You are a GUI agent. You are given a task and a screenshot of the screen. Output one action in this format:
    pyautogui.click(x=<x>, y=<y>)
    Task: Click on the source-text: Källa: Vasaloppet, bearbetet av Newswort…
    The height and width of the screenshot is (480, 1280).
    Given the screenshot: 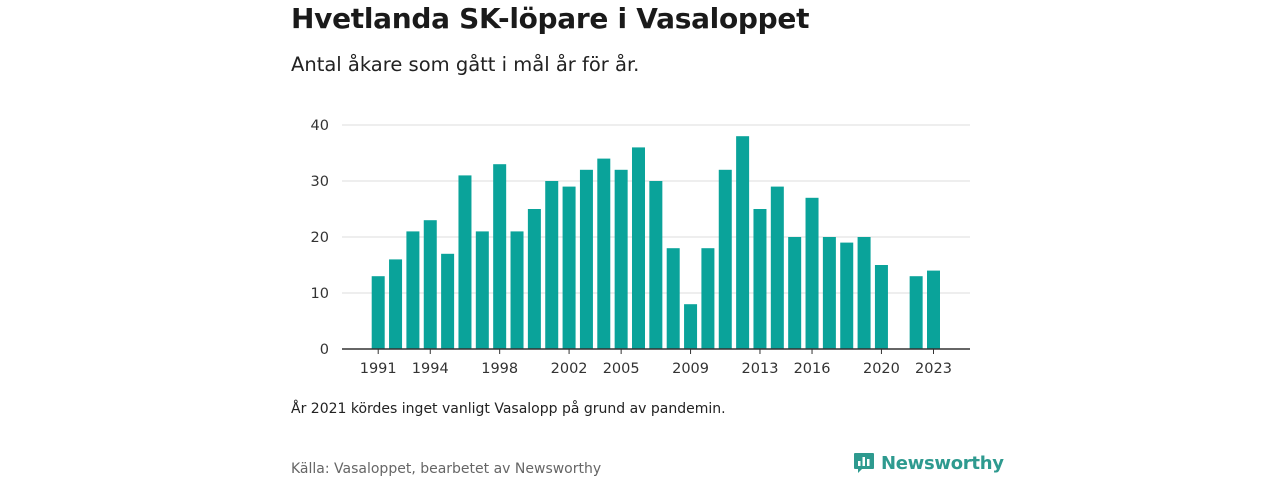 What is the action you would take?
    pyautogui.click(x=446, y=469)
    